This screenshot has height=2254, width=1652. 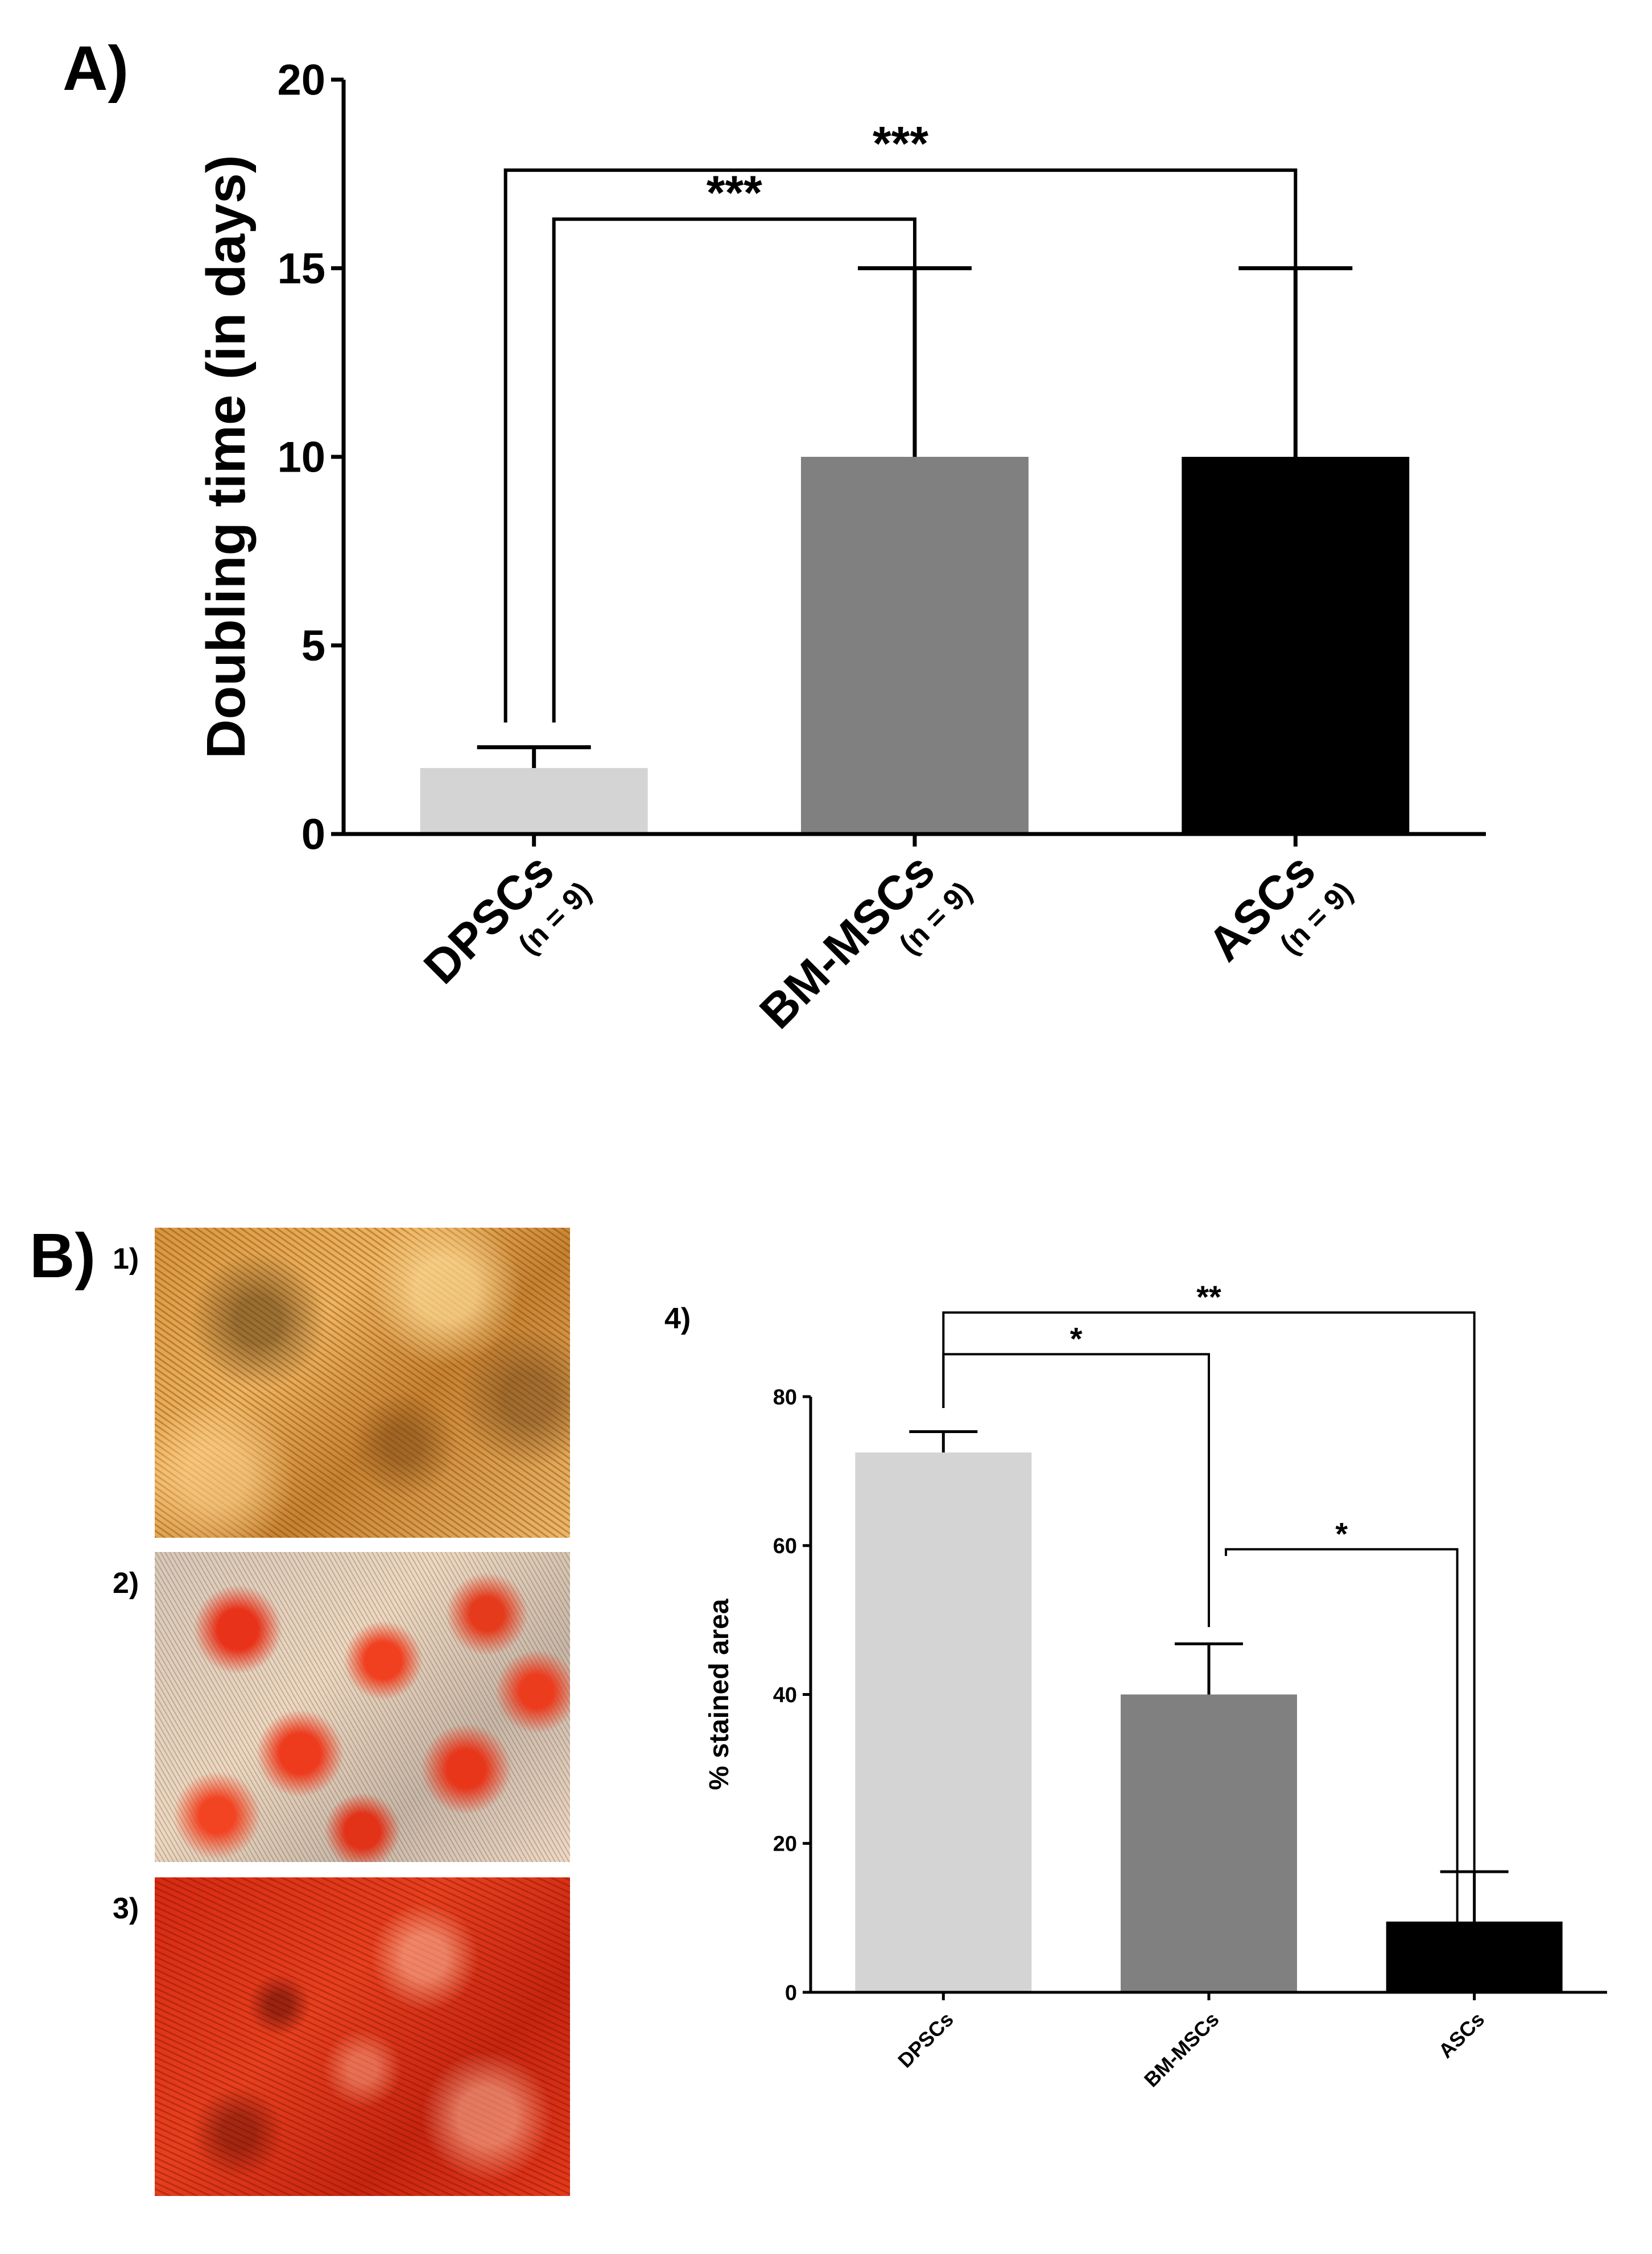 What do you see at coordinates (313, 646) in the screenshot?
I see `y-tick-label: 5` at bounding box center [313, 646].